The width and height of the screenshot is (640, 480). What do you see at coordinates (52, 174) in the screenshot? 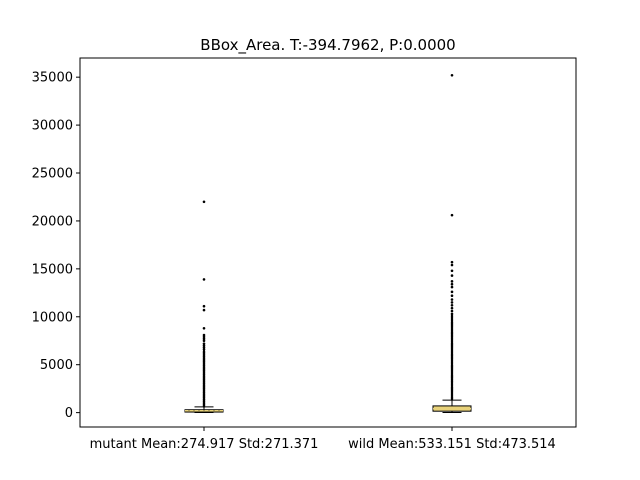
I see `y-tick-label: 25000` at bounding box center [52, 174].